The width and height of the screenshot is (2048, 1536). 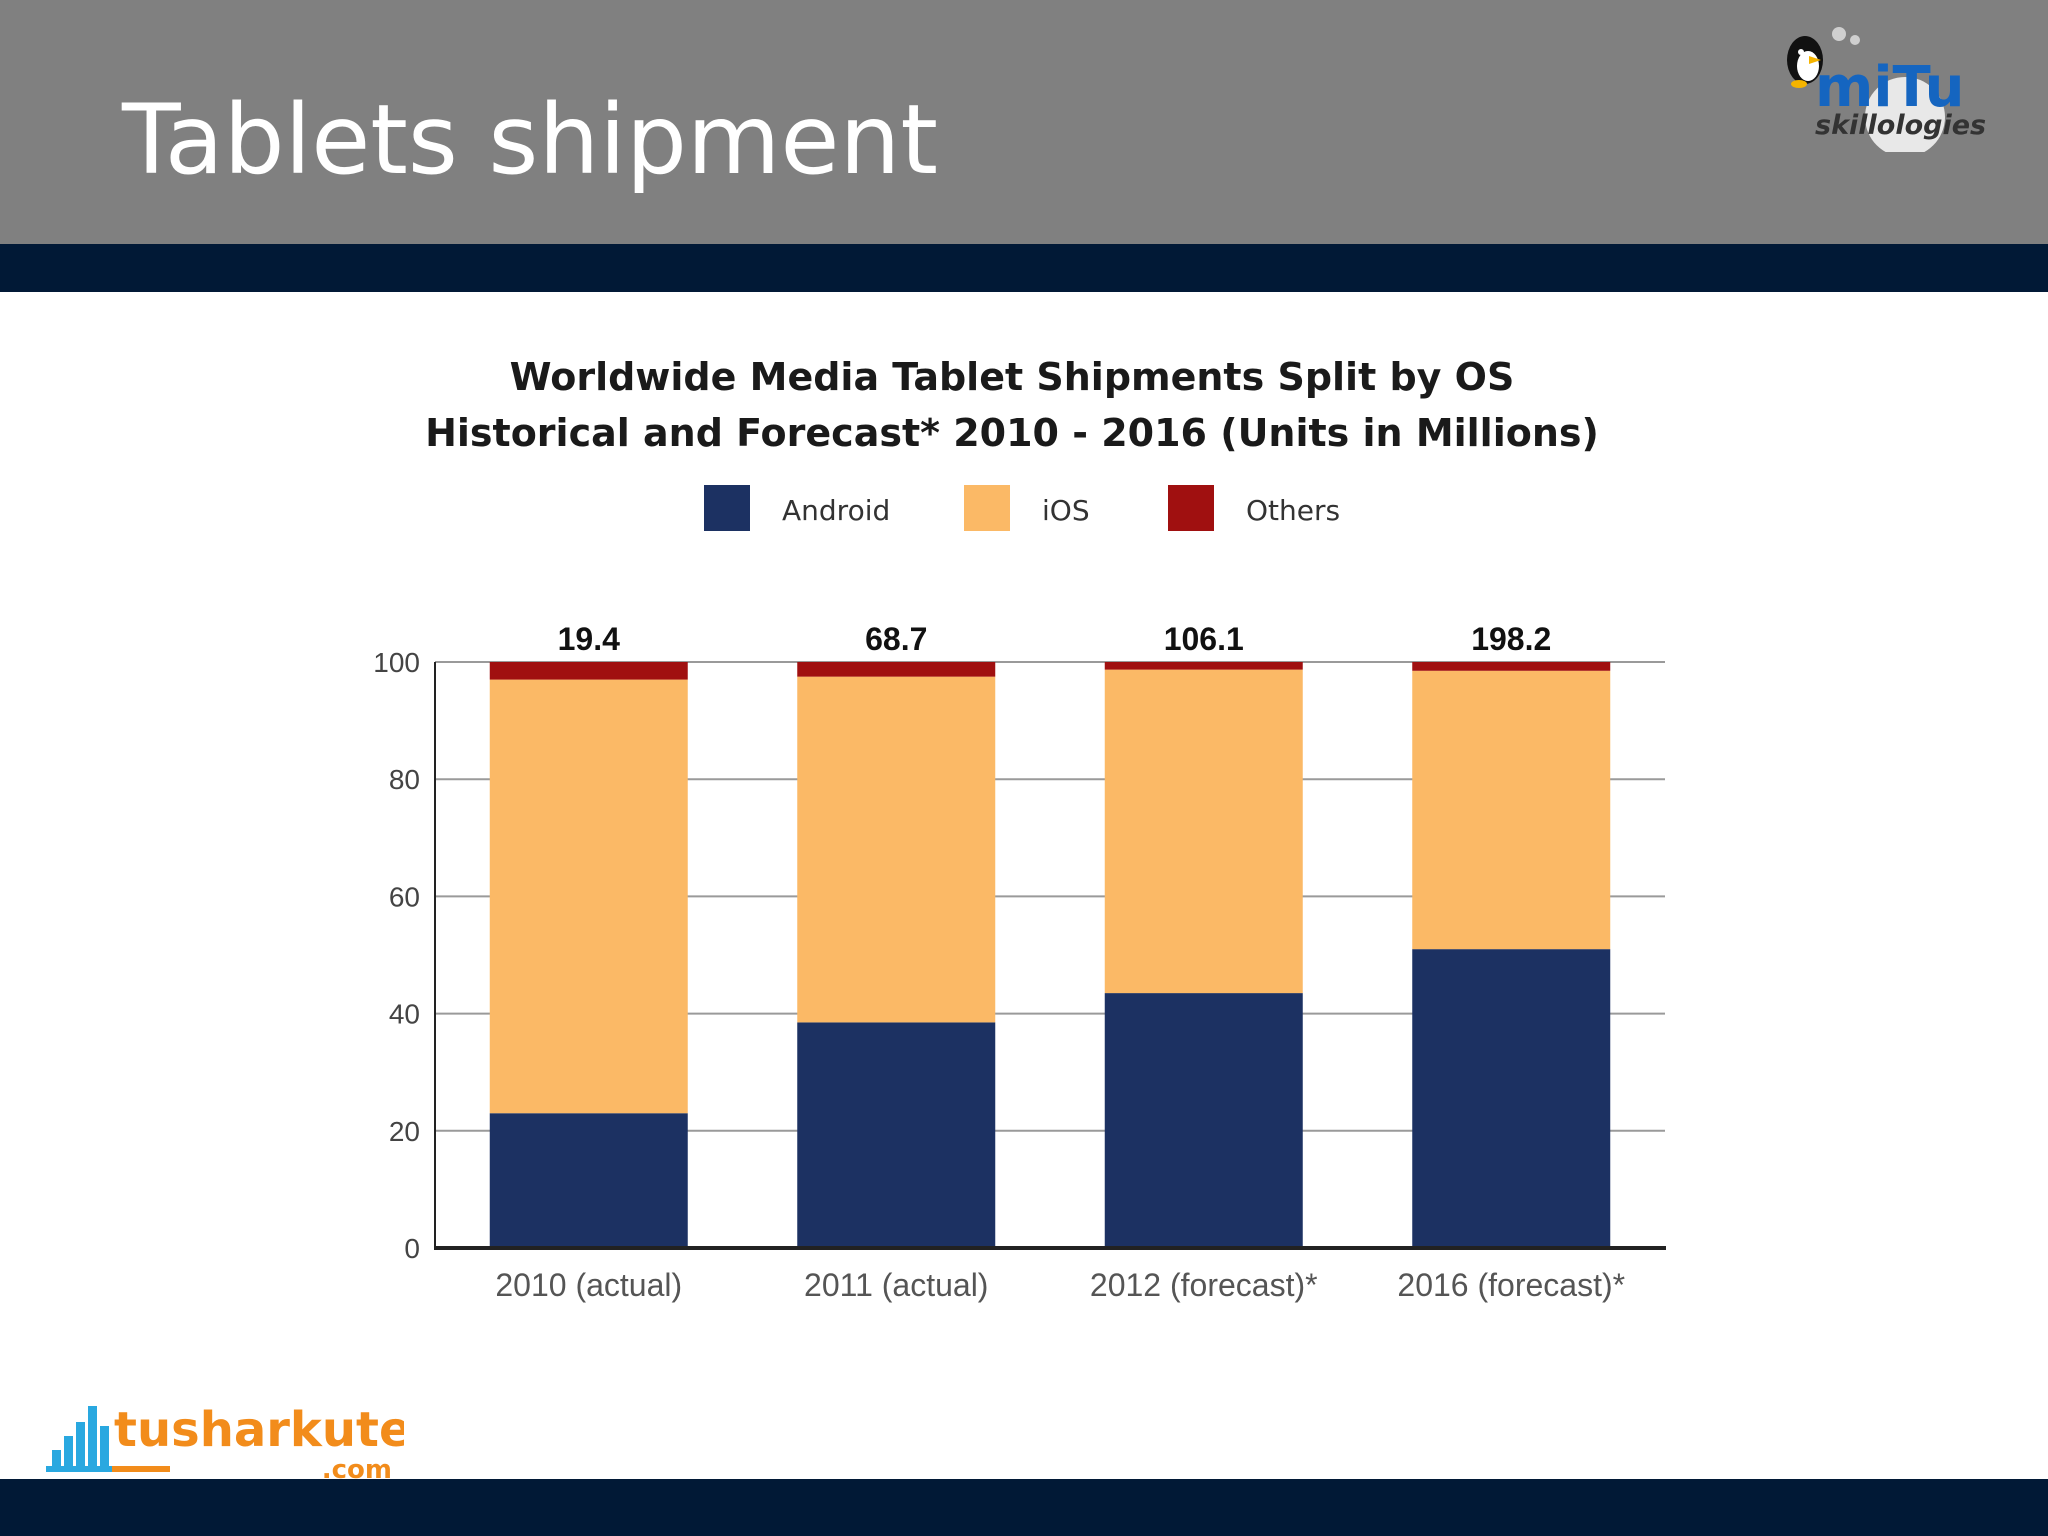 I want to click on legend-swatch-android, so click(x=727, y=508).